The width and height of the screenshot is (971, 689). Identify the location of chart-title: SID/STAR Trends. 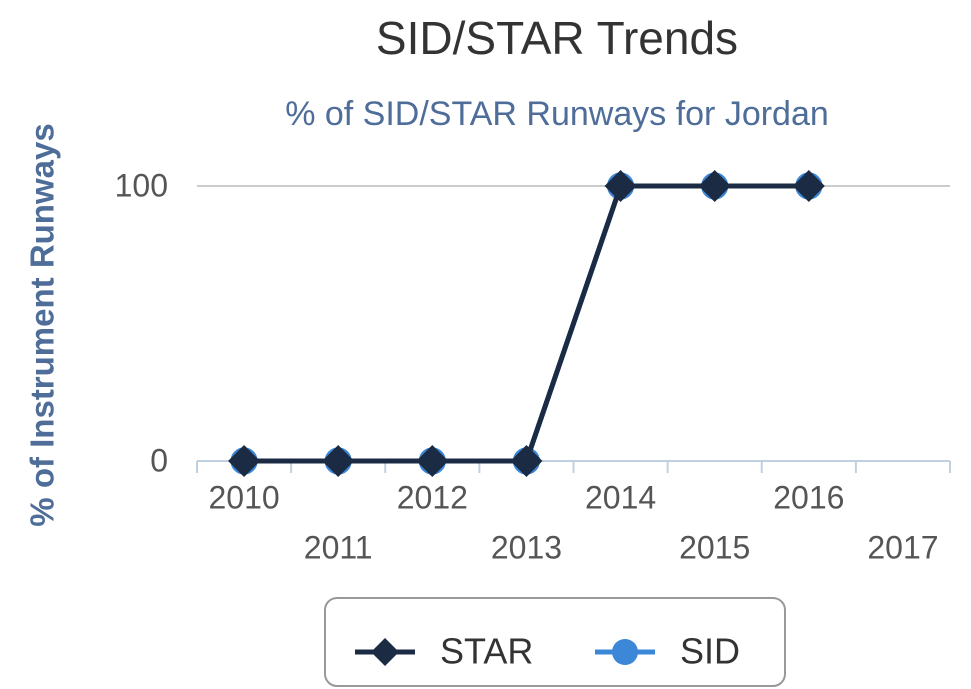
(557, 38).